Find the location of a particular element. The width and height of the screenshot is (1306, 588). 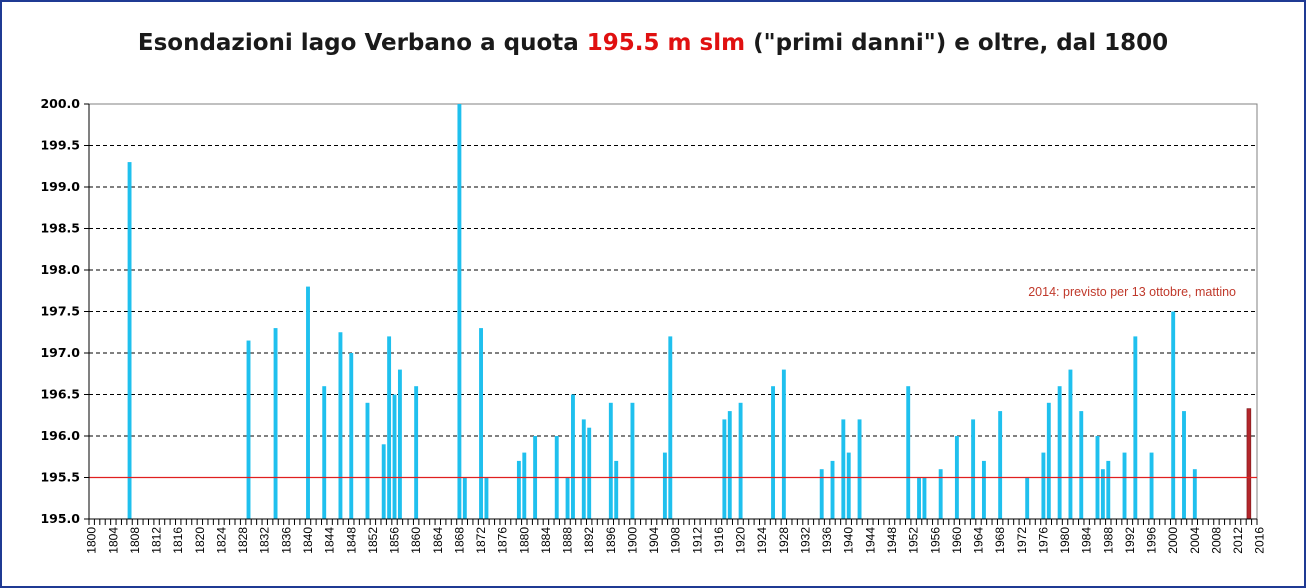

x-tick-label: 1972 is located at coordinates (1022, 540).